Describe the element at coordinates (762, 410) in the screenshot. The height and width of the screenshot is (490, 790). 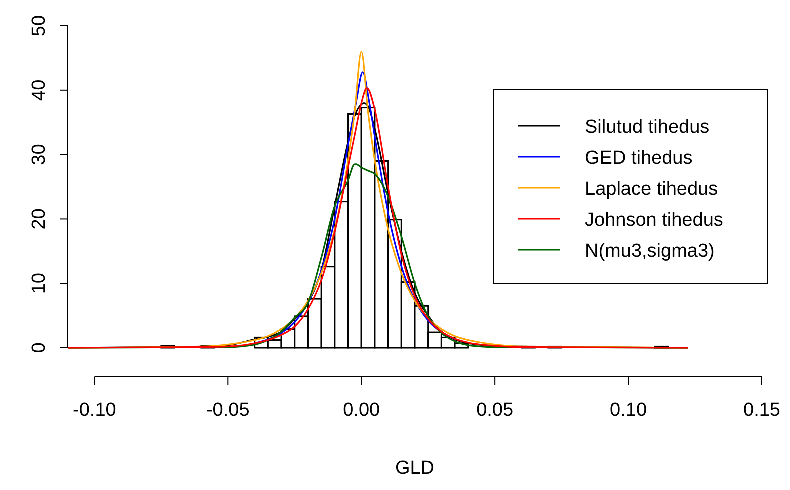
I see `x-tick-label: 0.15` at that location.